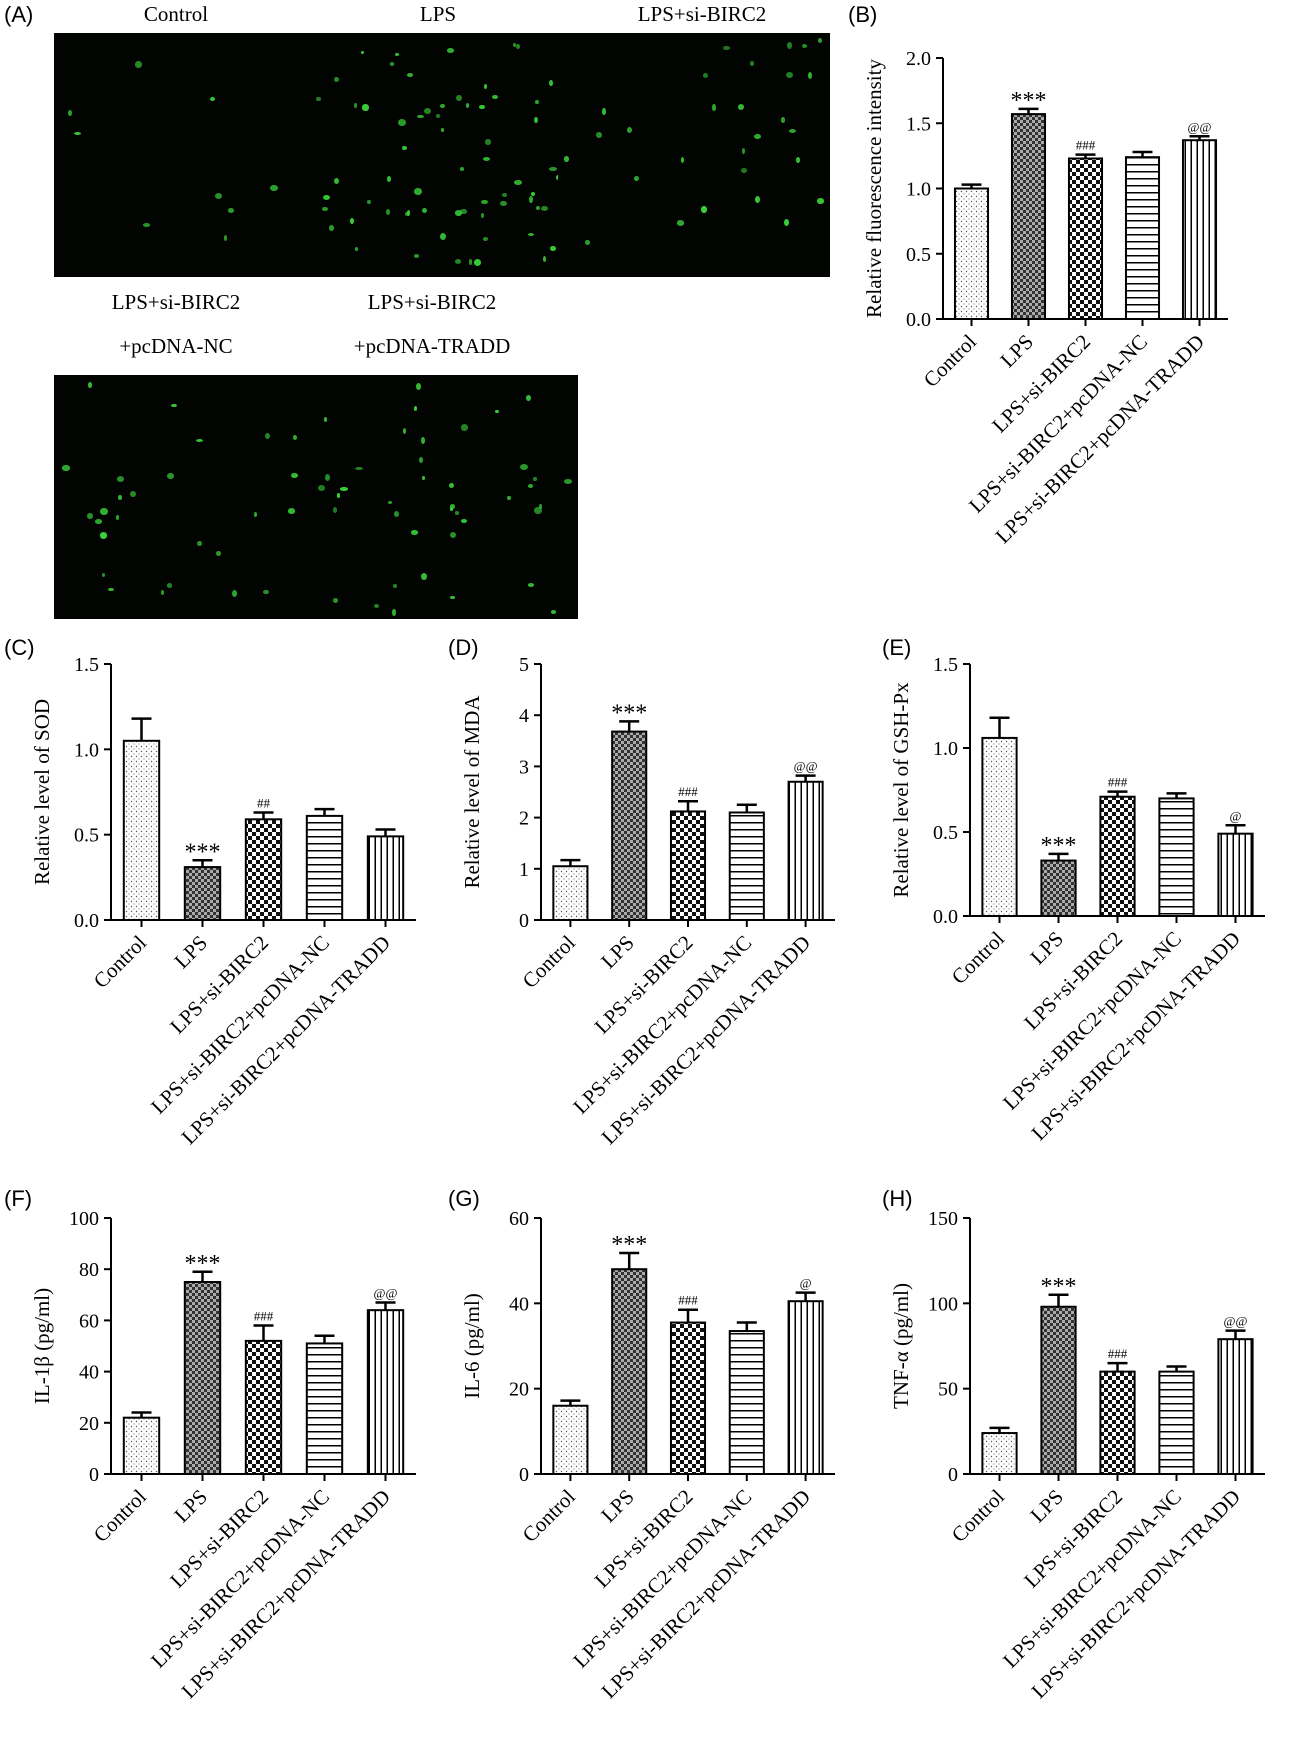  I want to click on microscopy-image-si-birc2, so click(694, 155).